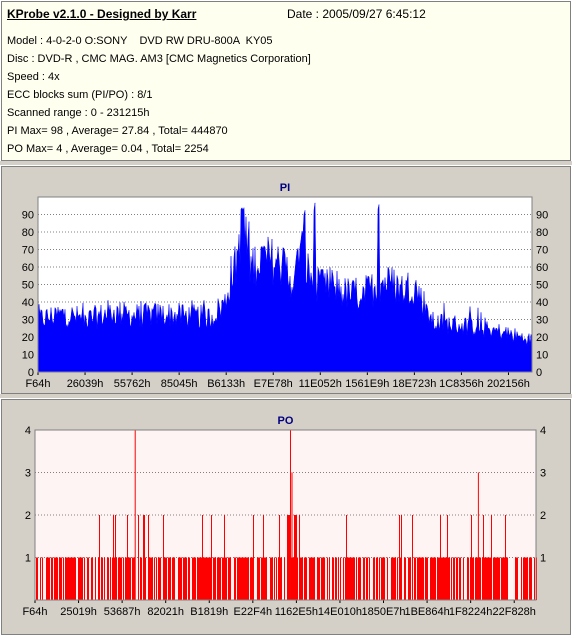 This screenshot has width=572, height=636. Describe the element at coordinates (414, 384) in the screenshot. I see `x-tick-label: 18E723h` at that location.